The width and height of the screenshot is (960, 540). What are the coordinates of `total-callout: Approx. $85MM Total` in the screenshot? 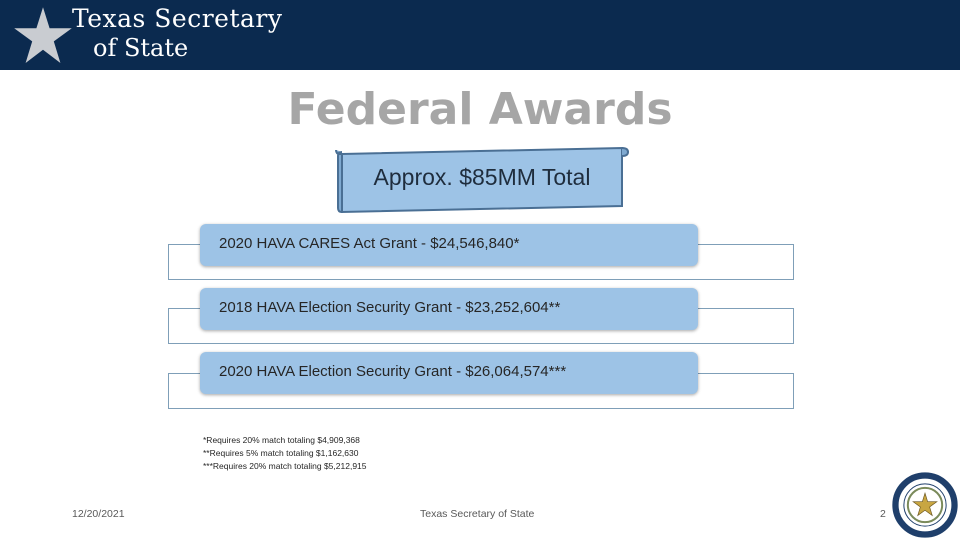 It's located at (482, 177).